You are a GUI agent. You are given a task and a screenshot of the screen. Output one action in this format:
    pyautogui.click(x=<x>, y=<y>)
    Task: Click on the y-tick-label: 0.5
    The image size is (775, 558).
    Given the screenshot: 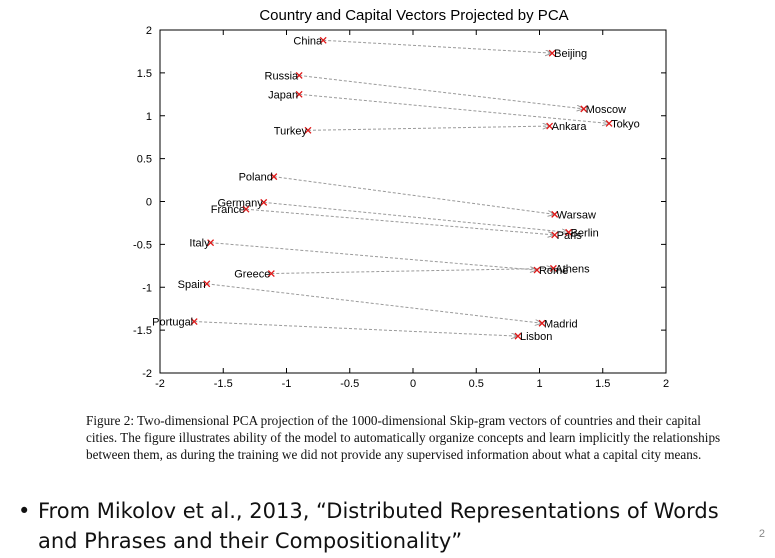 What is the action you would take?
    pyautogui.click(x=144, y=160)
    